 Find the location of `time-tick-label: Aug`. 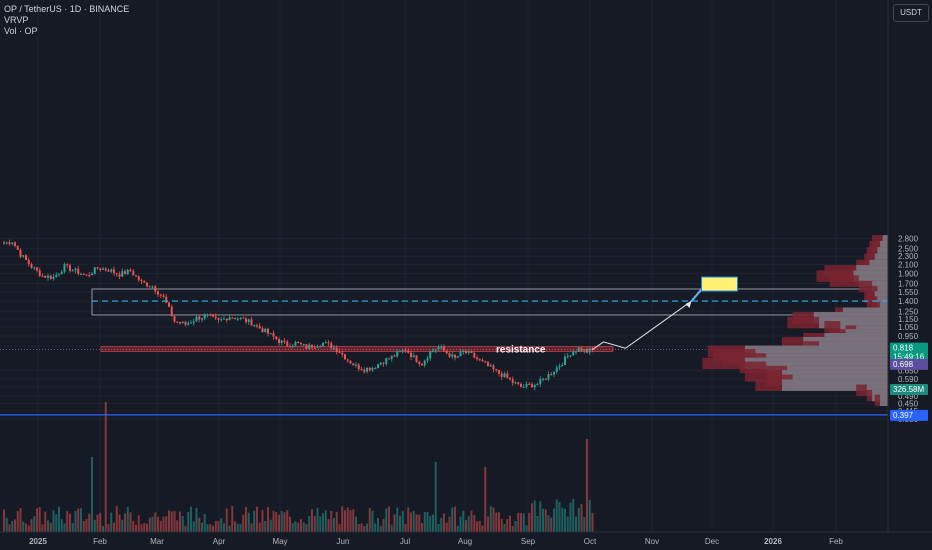

time-tick-label: Aug is located at coordinates (465, 541).